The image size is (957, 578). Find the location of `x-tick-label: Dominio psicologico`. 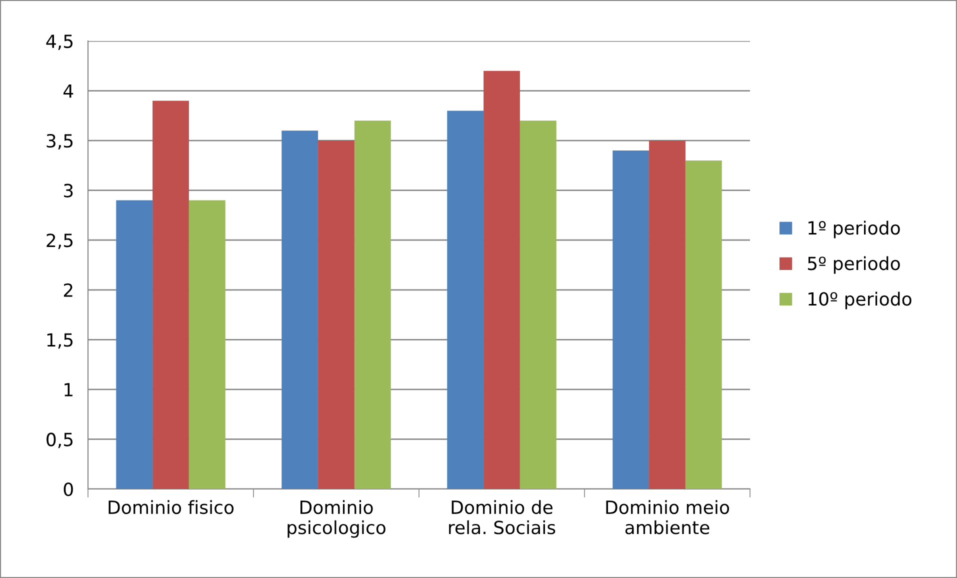

x-tick-label: Dominio psicologico is located at coordinates (337, 519).